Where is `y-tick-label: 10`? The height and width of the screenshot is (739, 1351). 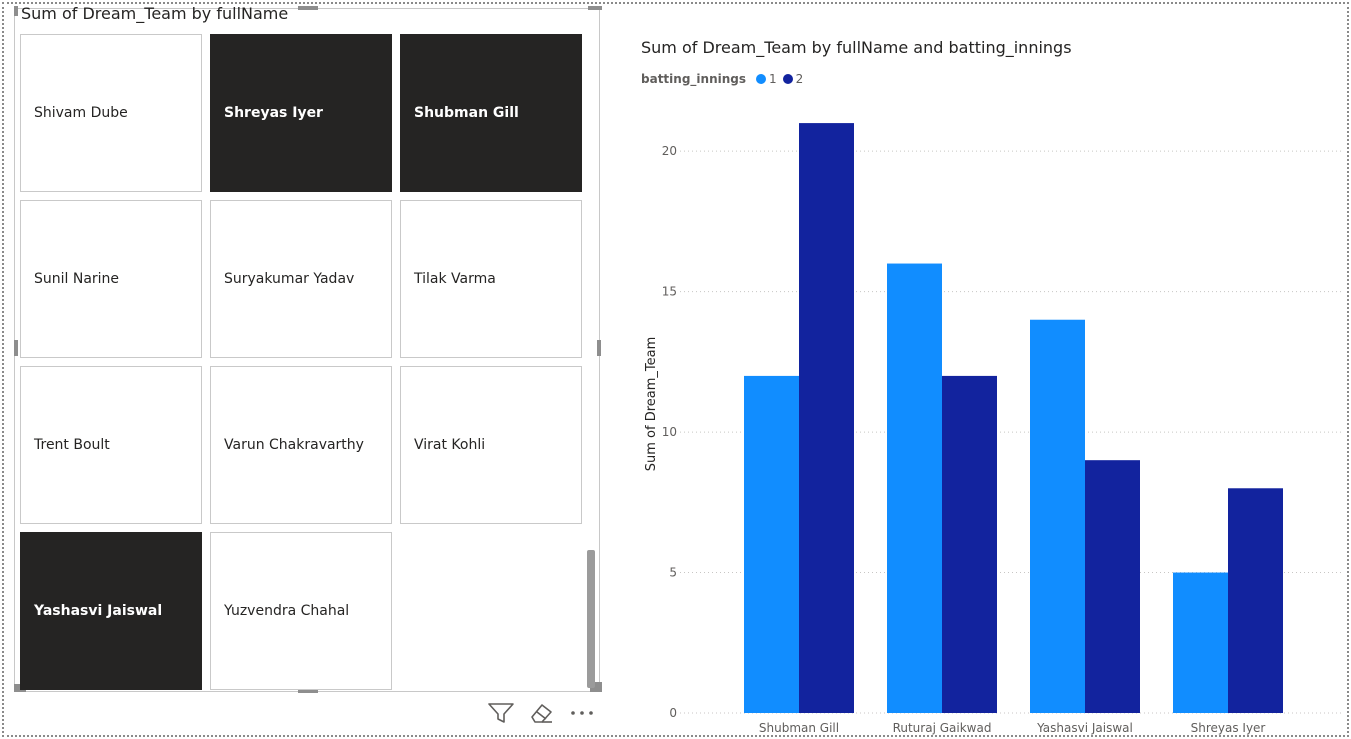 y-tick-label: 10 is located at coordinates (669, 432).